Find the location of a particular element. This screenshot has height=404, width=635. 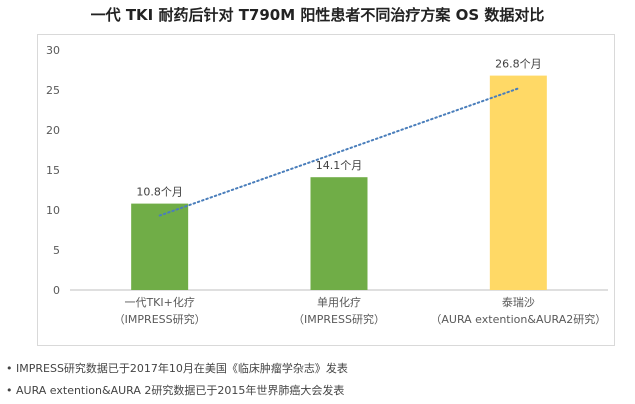

y-tick-label: 25 is located at coordinates (53, 90).